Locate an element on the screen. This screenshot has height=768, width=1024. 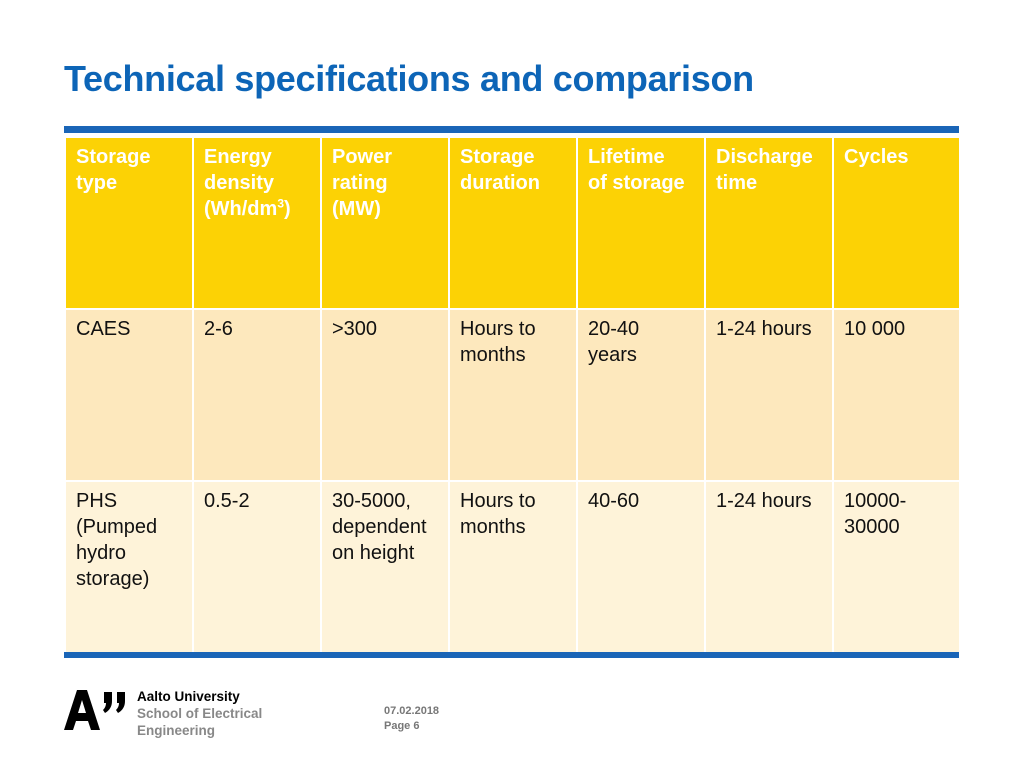
footer-meta: 07.02.2018 Page 6 is located at coordinates (411, 719).